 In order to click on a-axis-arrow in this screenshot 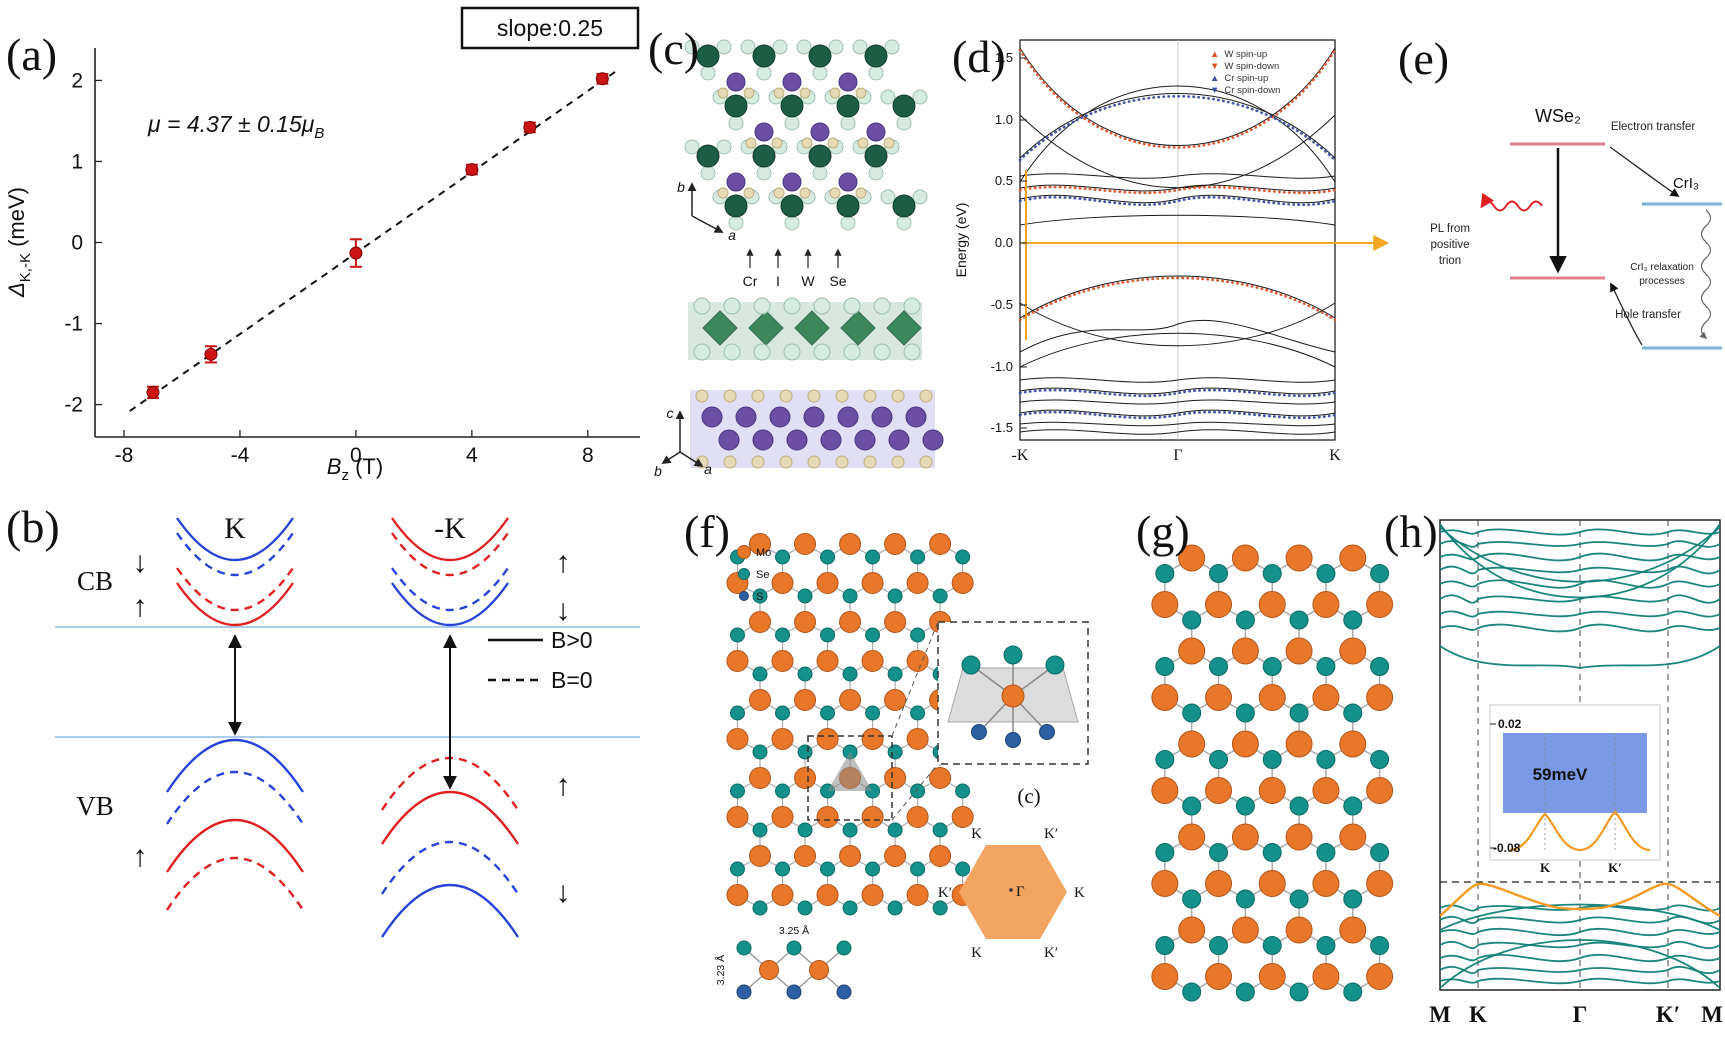, I will do `click(707, 224)`.